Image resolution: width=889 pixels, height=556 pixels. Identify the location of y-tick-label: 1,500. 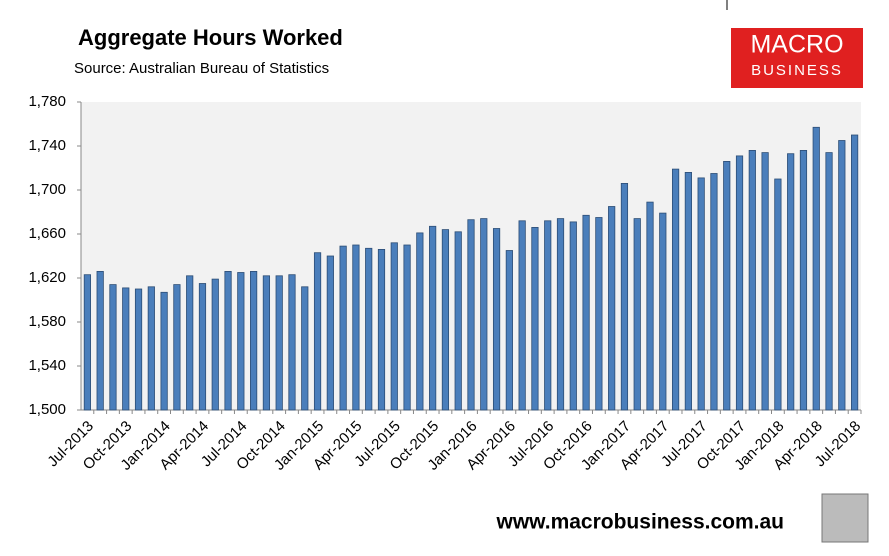
(47, 409).